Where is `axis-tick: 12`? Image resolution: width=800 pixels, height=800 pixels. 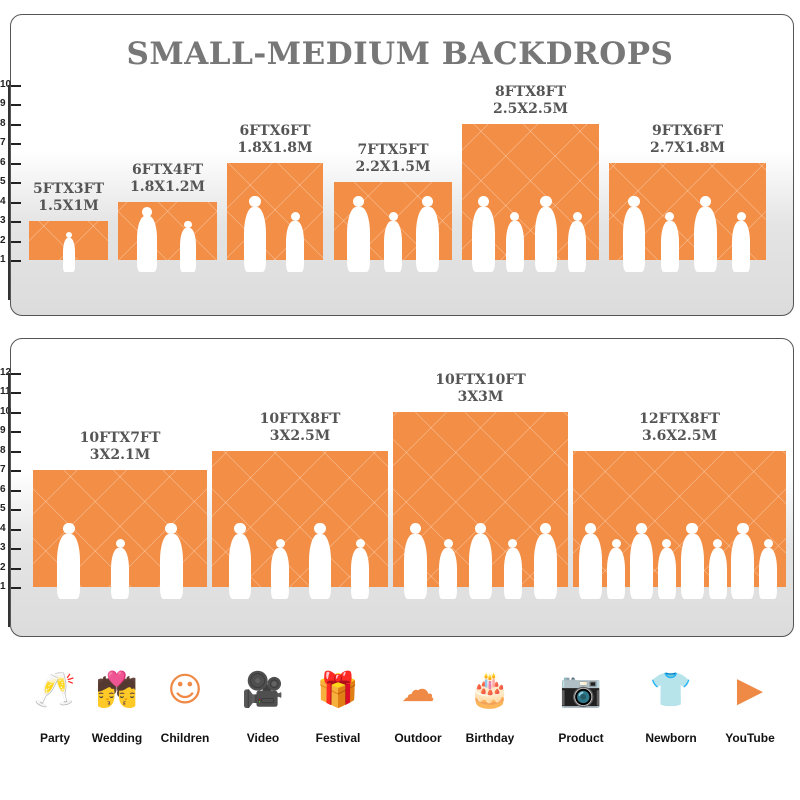 axis-tick: 12 is located at coordinates (11, 372).